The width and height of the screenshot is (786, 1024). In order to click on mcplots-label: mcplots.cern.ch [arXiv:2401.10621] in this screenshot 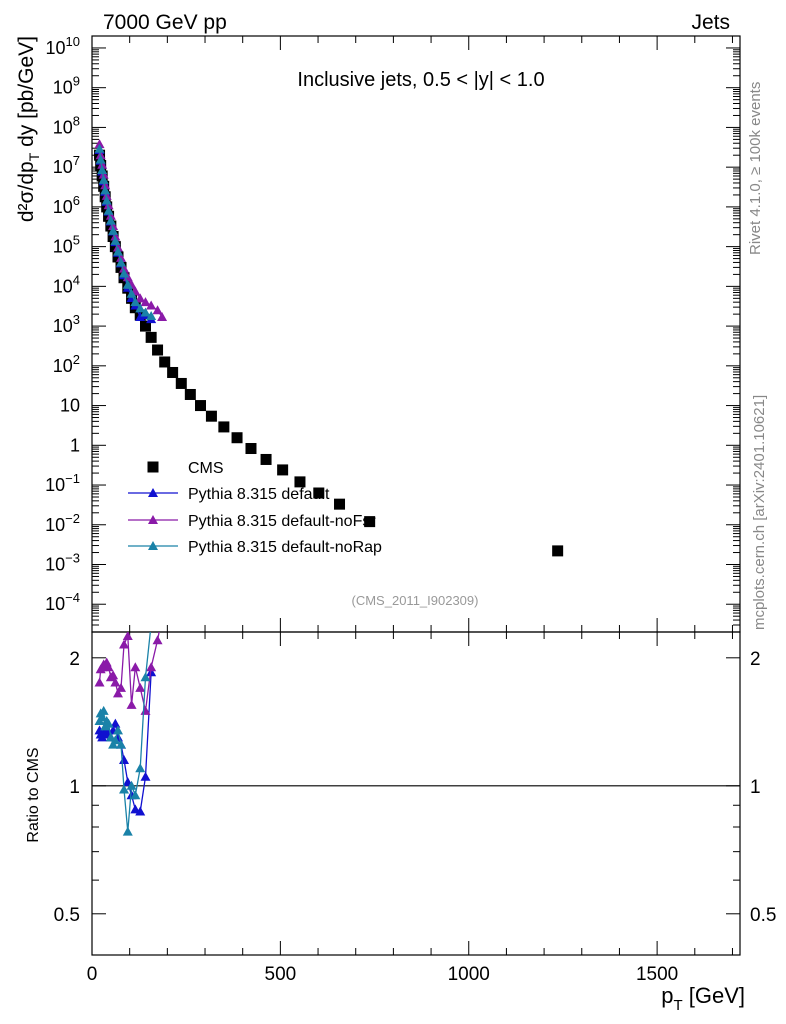, I will do `click(759, 512)`.